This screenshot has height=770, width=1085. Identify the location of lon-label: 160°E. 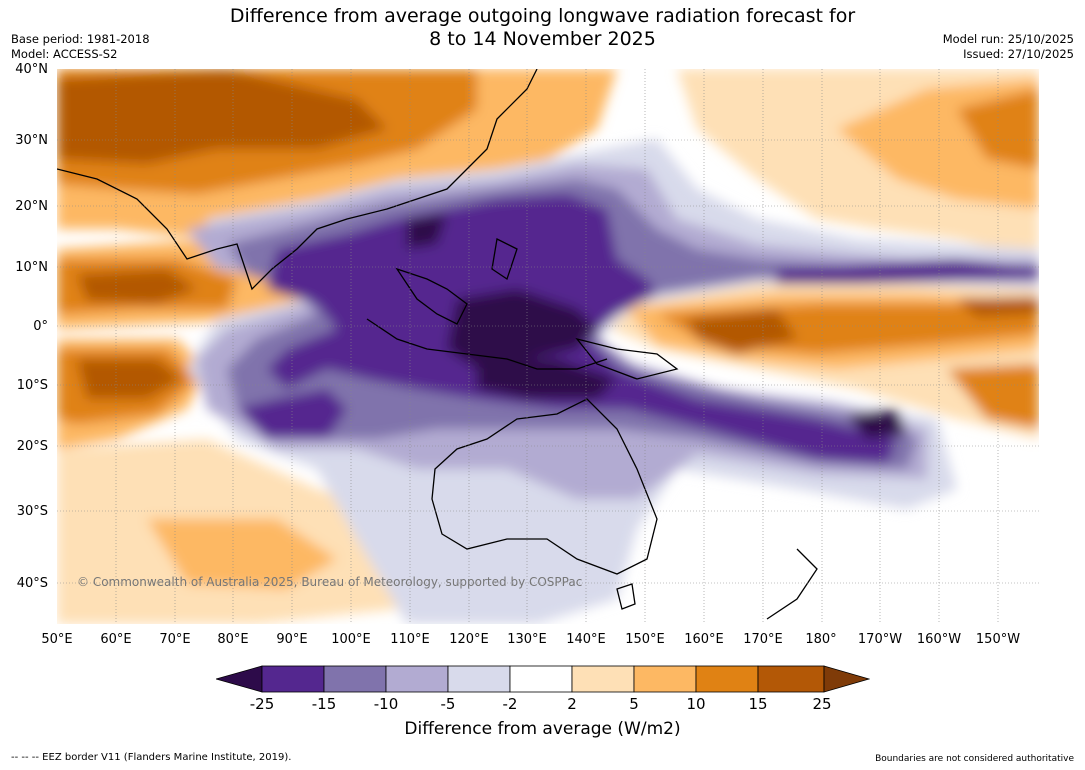
(704, 639).